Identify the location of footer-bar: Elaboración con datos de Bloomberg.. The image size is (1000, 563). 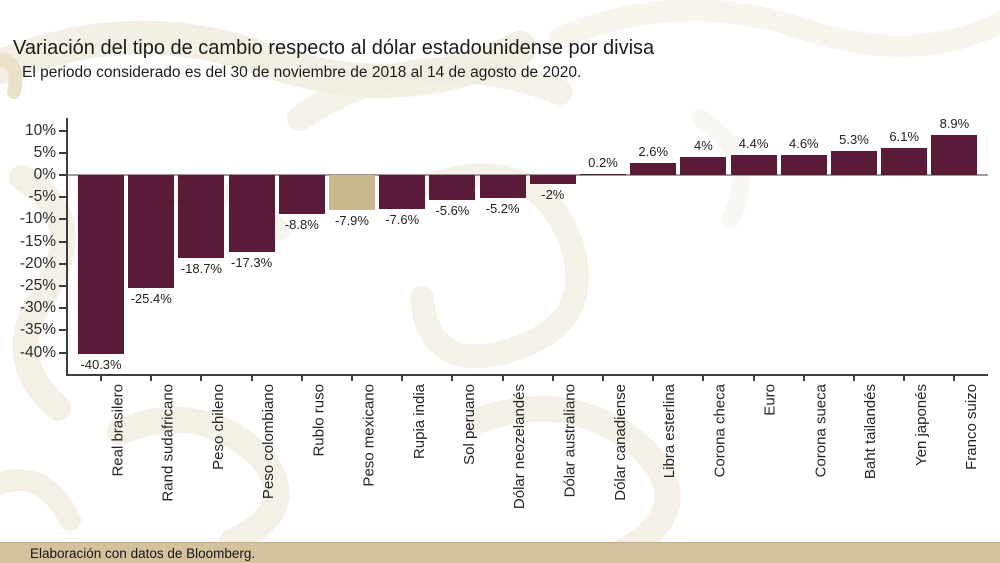
(500, 552).